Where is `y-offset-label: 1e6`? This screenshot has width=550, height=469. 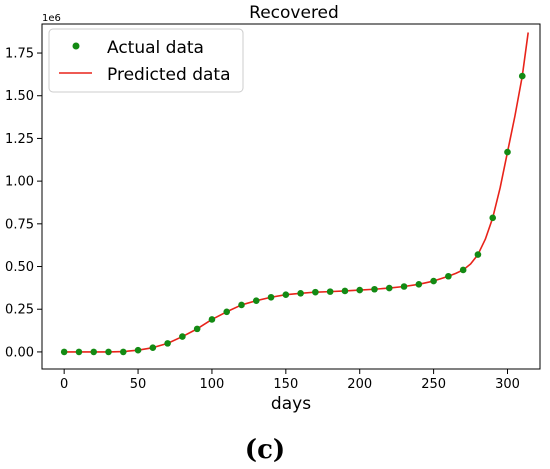
y-offset-label: 1e6 is located at coordinates (51, 18).